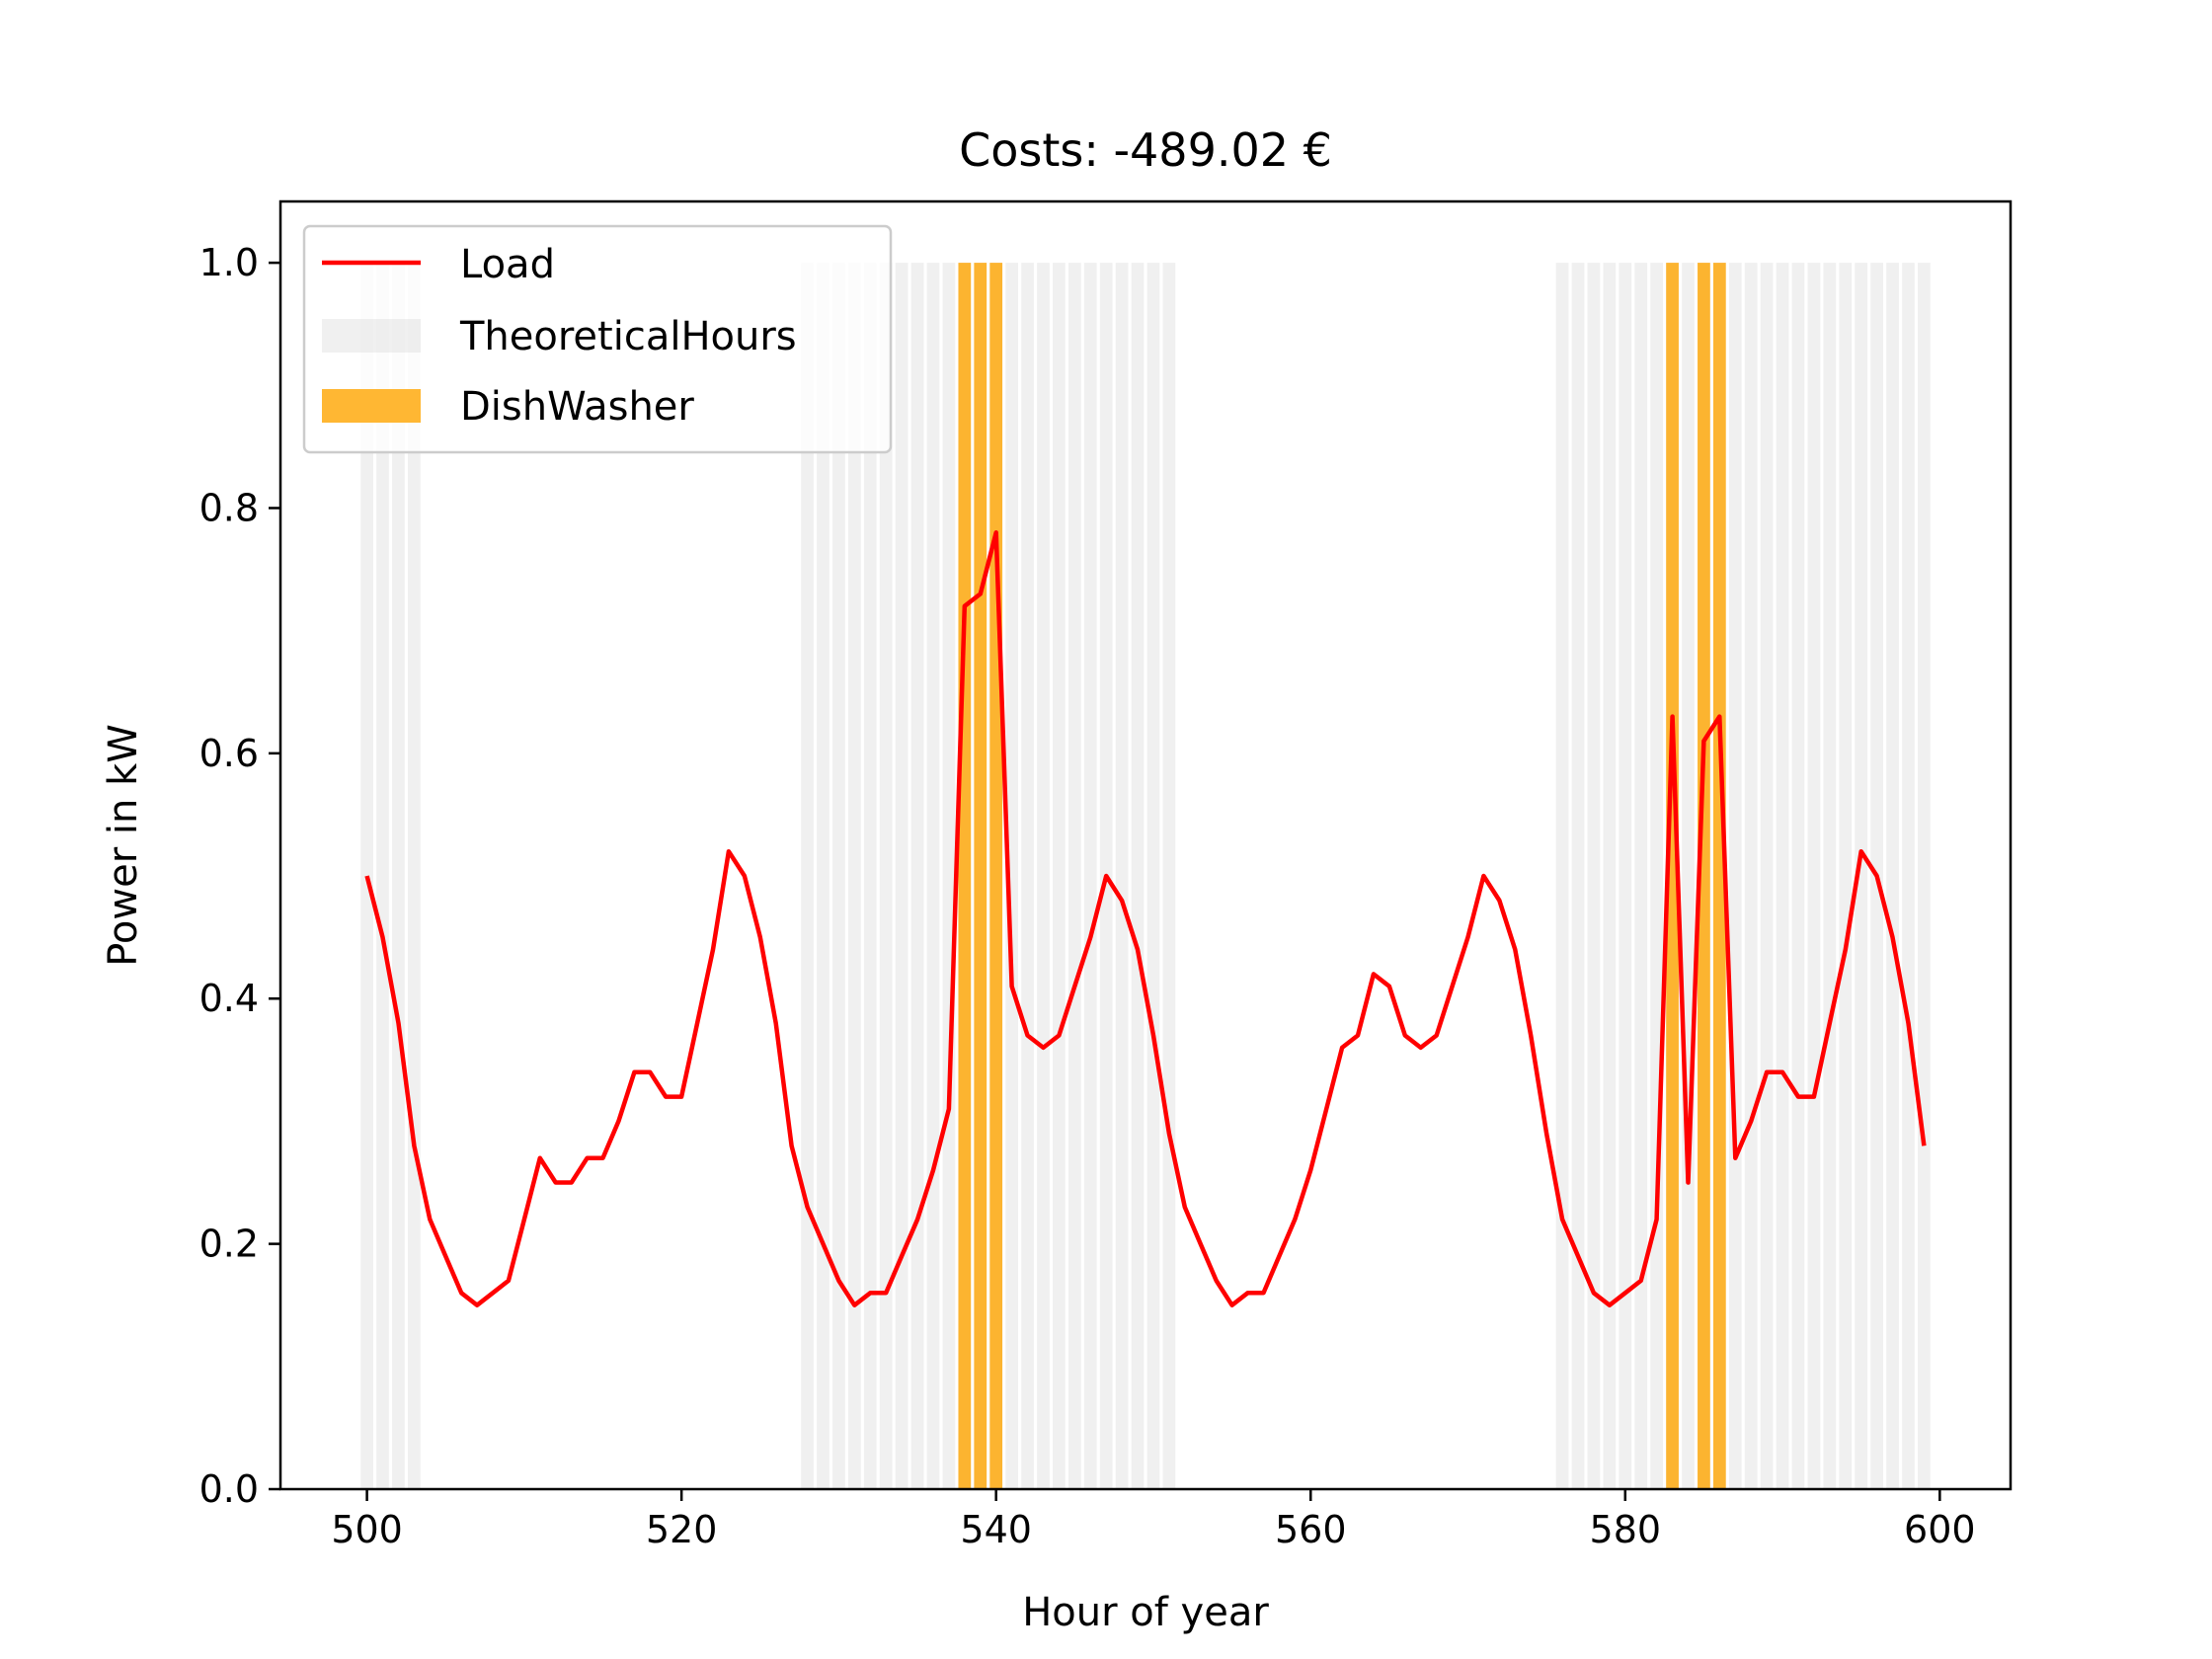 This screenshot has width=2212, height=1659. I want to click on y-axis: 0.0 0.2 0.4 0.6 0.8 1.0, so click(240, 876).